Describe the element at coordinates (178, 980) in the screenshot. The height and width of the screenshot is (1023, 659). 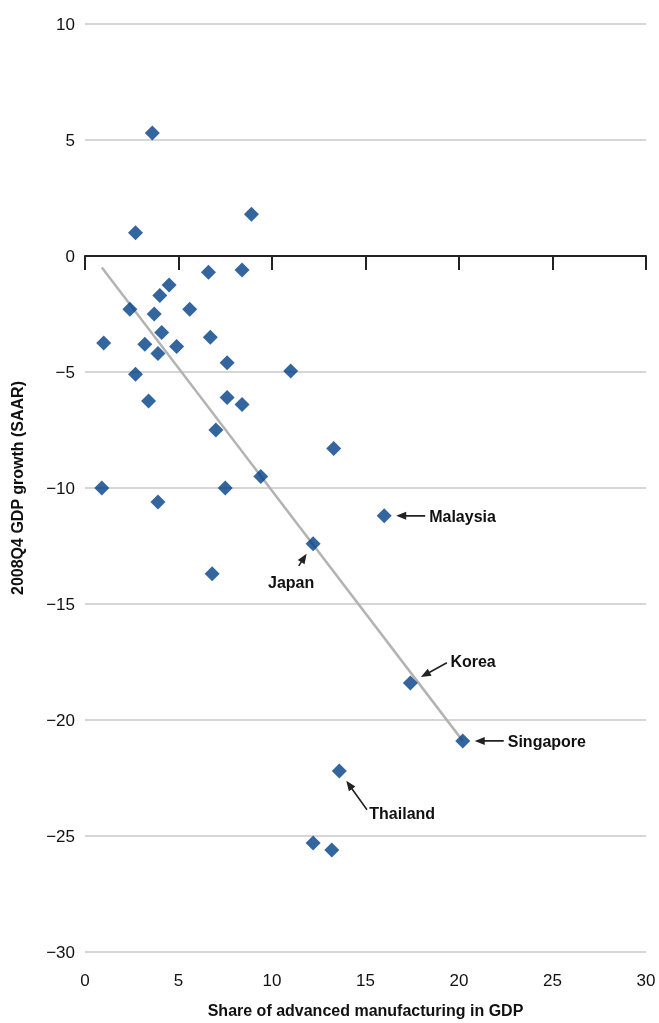
I see `x-tick-label: 5` at that location.